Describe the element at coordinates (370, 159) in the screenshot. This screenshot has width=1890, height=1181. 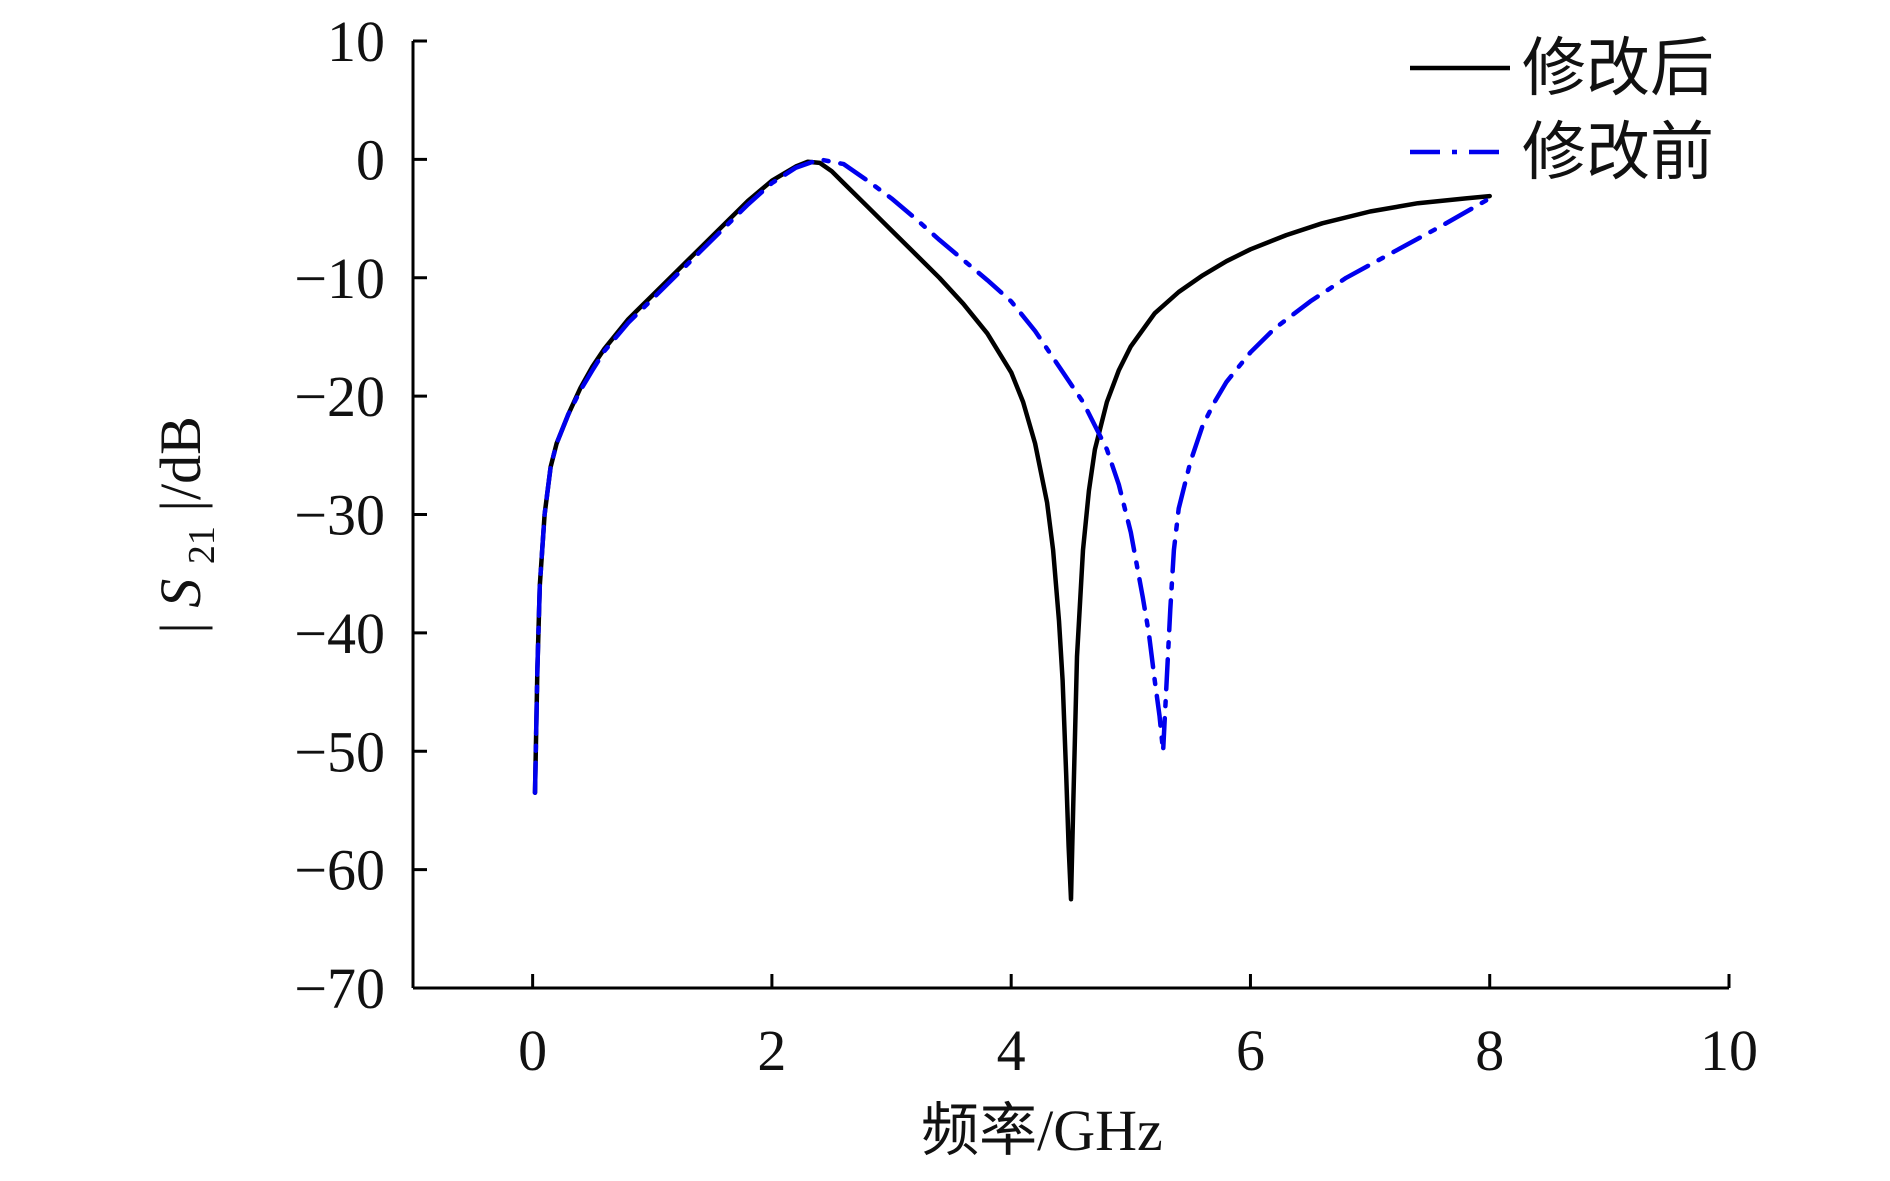
I see `y-tick-label: 0` at that location.